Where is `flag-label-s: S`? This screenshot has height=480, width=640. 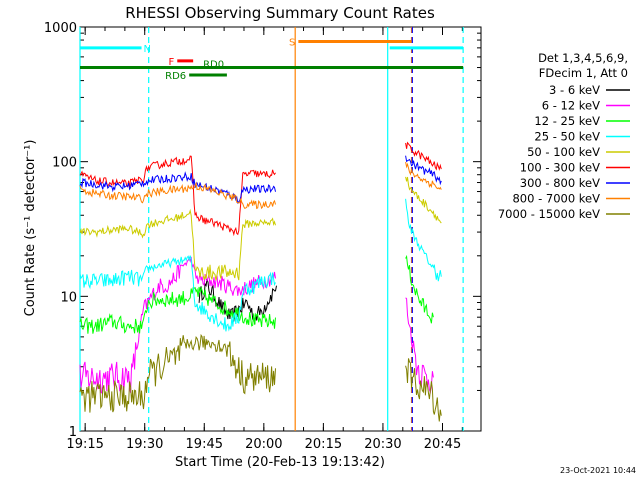
flag-label-s: S is located at coordinates (292, 43).